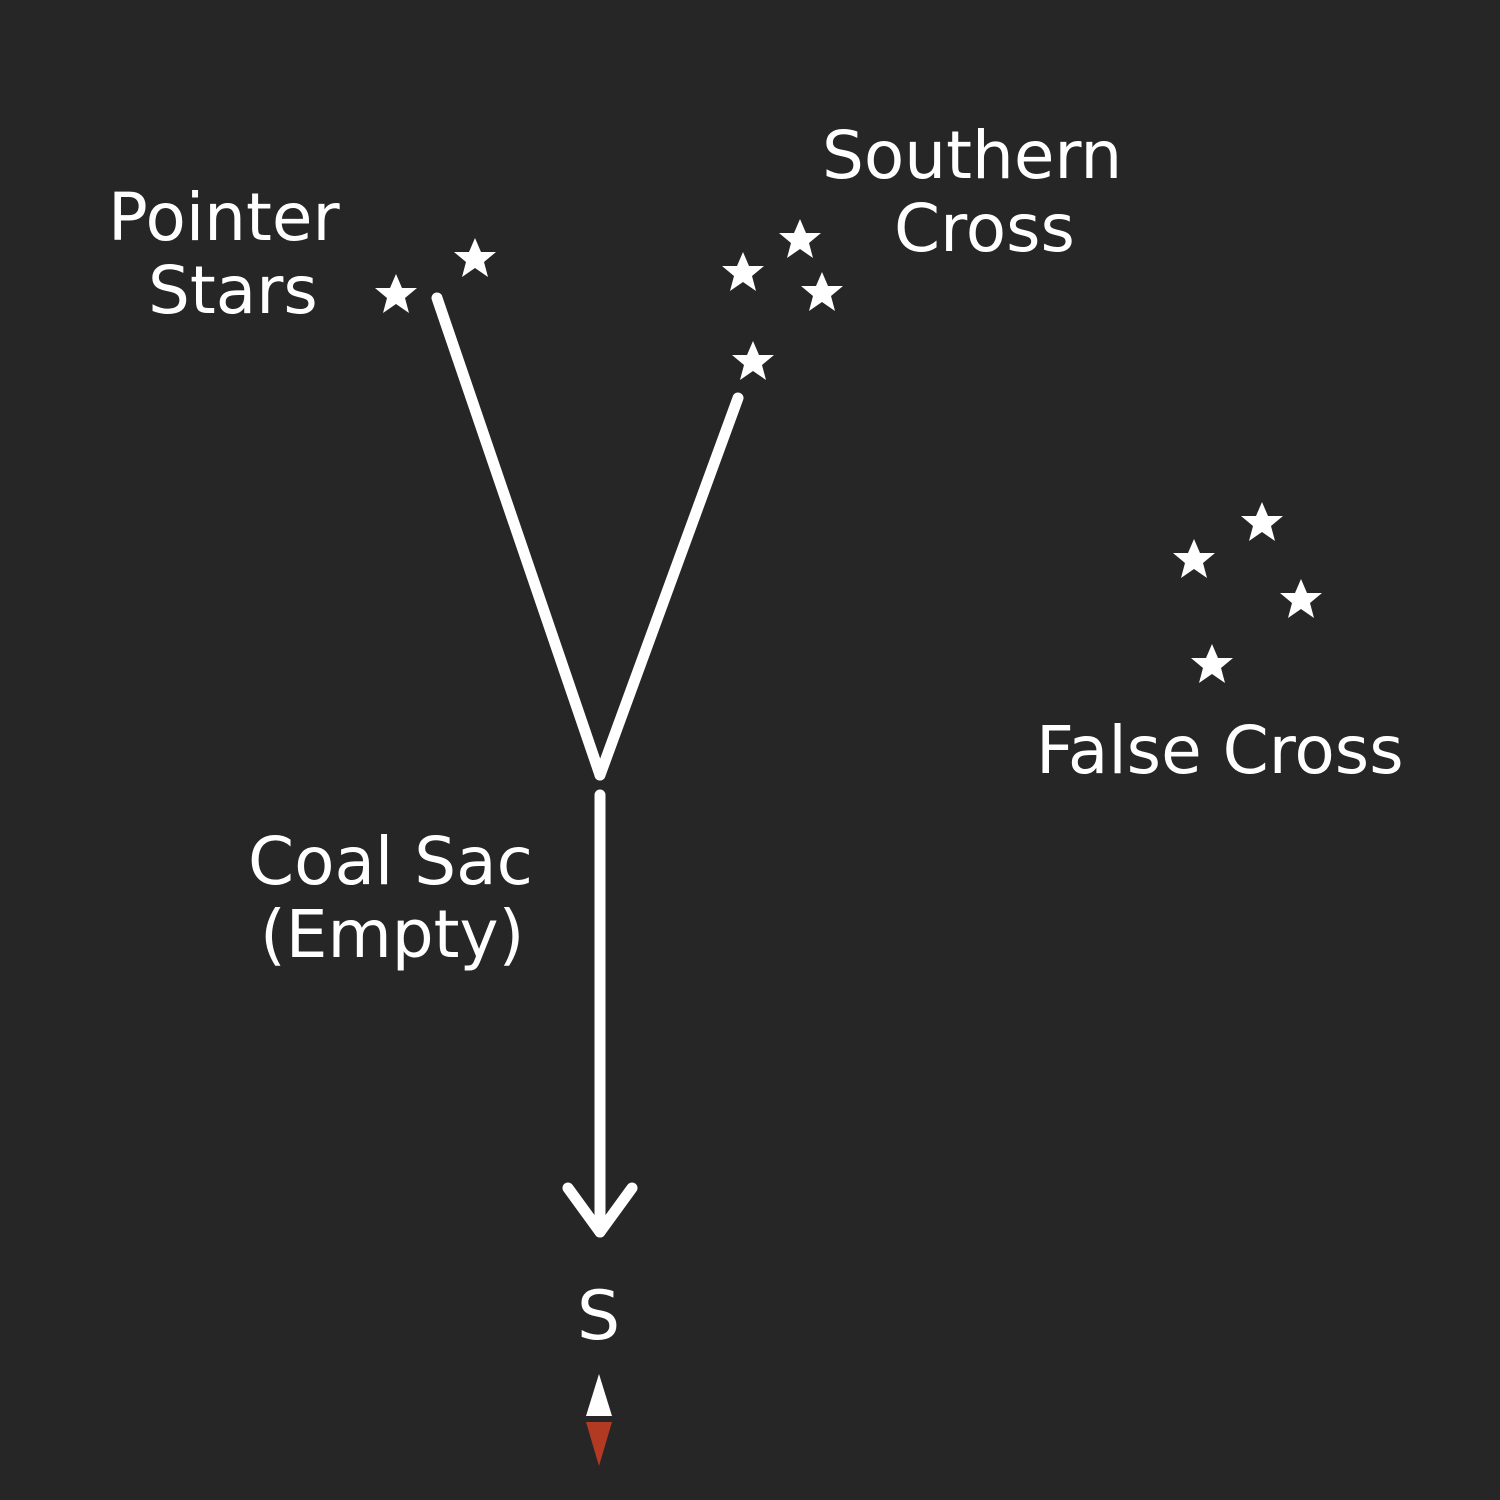 This screenshot has height=1500, width=1500. I want to click on pointer-stars-label-line1: Pointer, so click(224, 218).